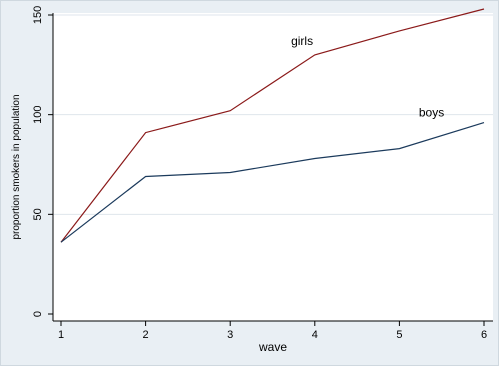 Image resolution: width=499 pixels, height=372 pixels. What do you see at coordinates (399, 335) in the screenshot?
I see `x-tick-label: 5` at bounding box center [399, 335].